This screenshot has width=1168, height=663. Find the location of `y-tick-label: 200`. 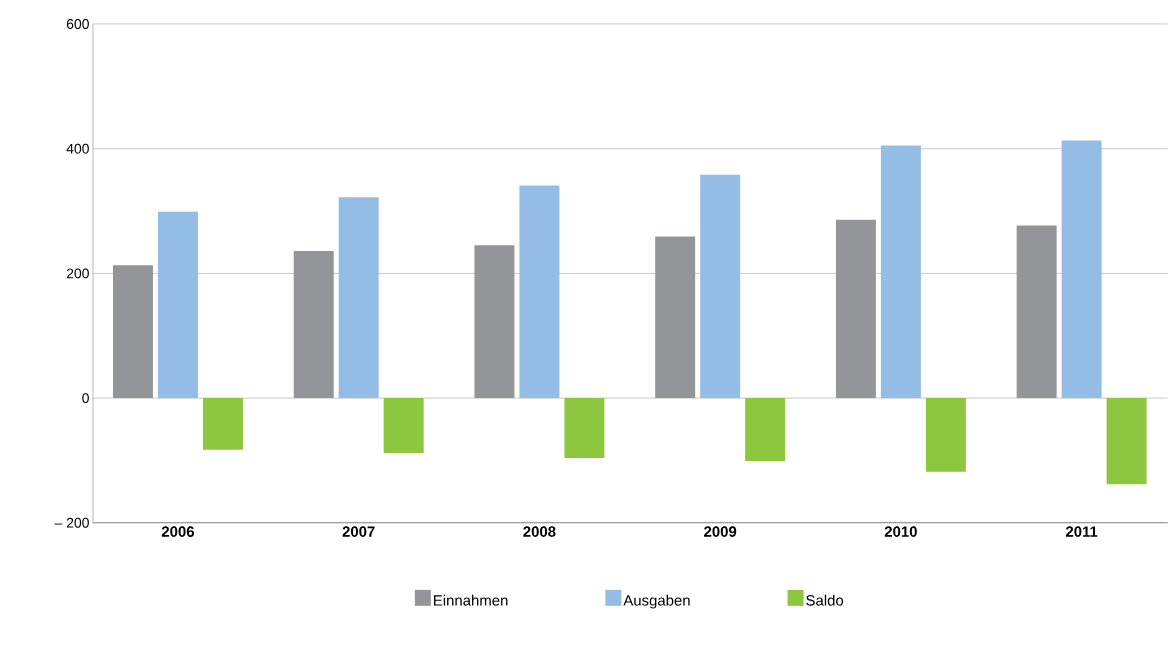

y-tick-label: 200 is located at coordinates (77, 273).